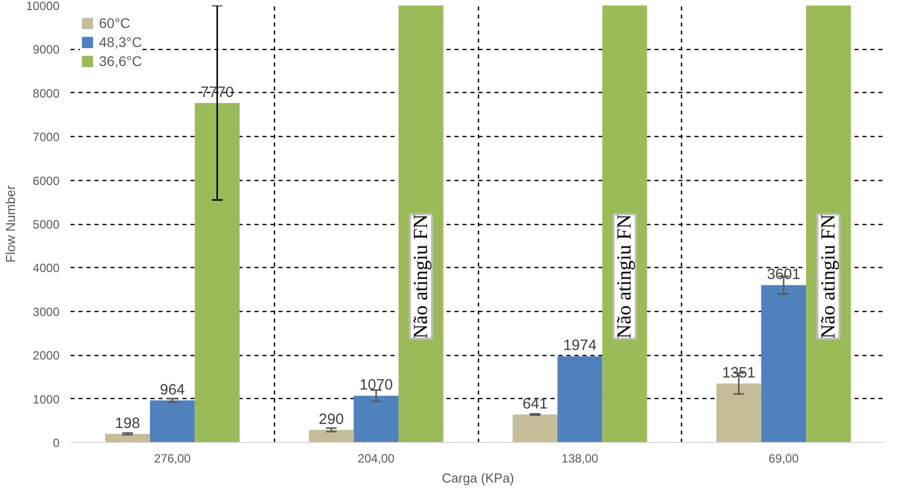 The image size is (908, 494). What do you see at coordinates (114, 23) in the screenshot?
I see `legend-label: 60°C` at bounding box center [114, 23].